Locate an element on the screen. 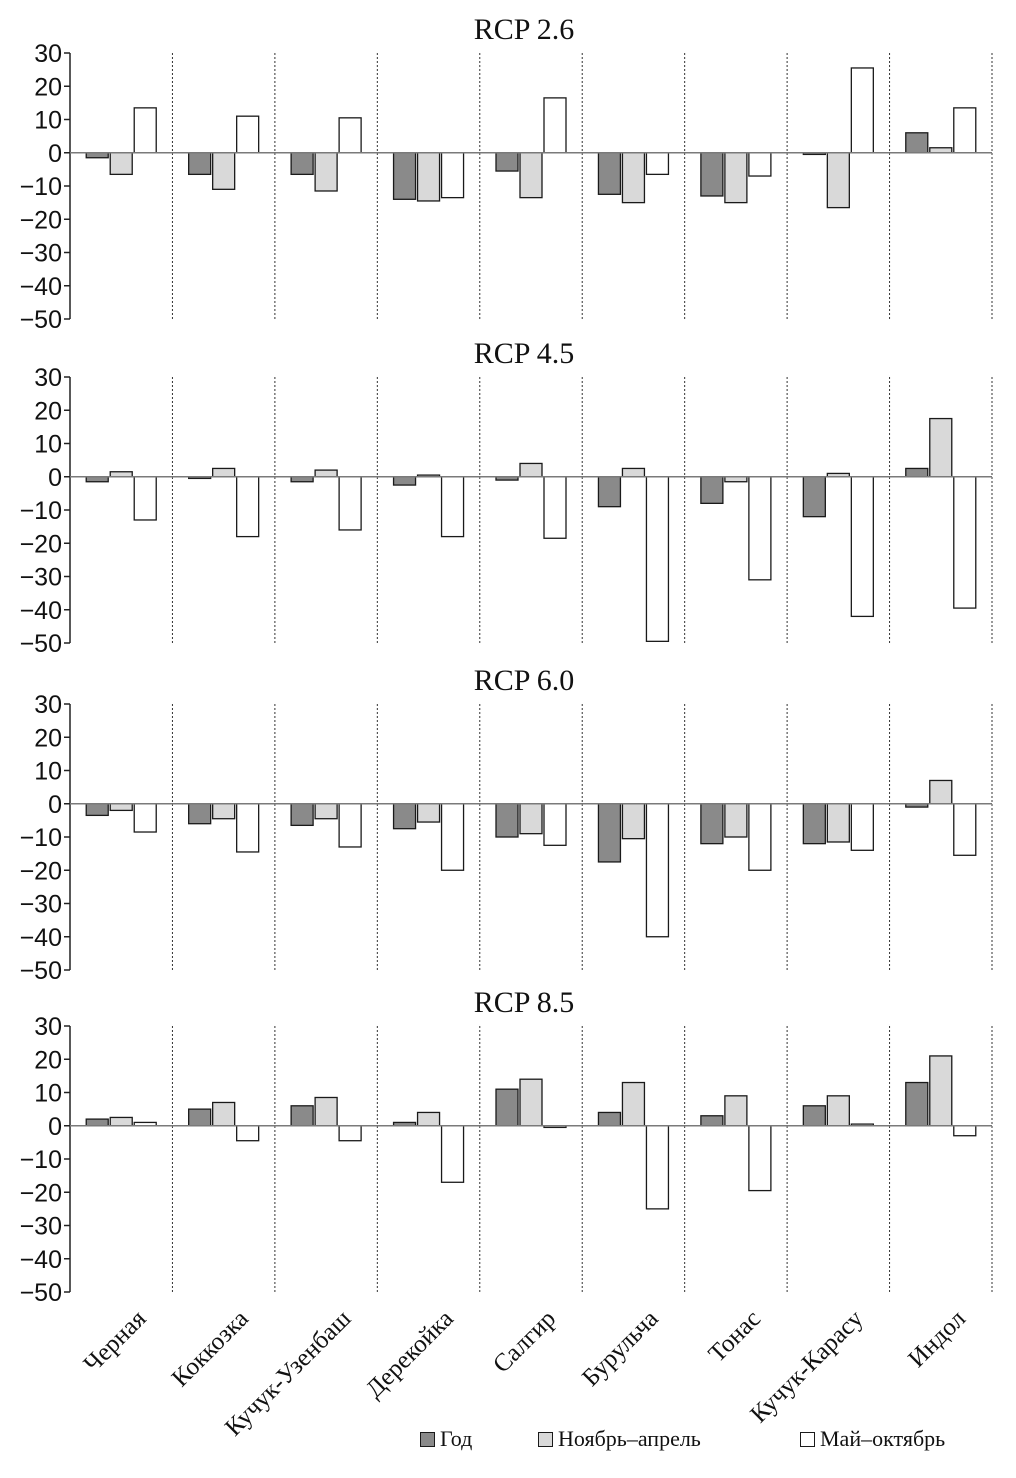  legend-item-summer: Май–октябрь is located at coordinates (872, 1439).